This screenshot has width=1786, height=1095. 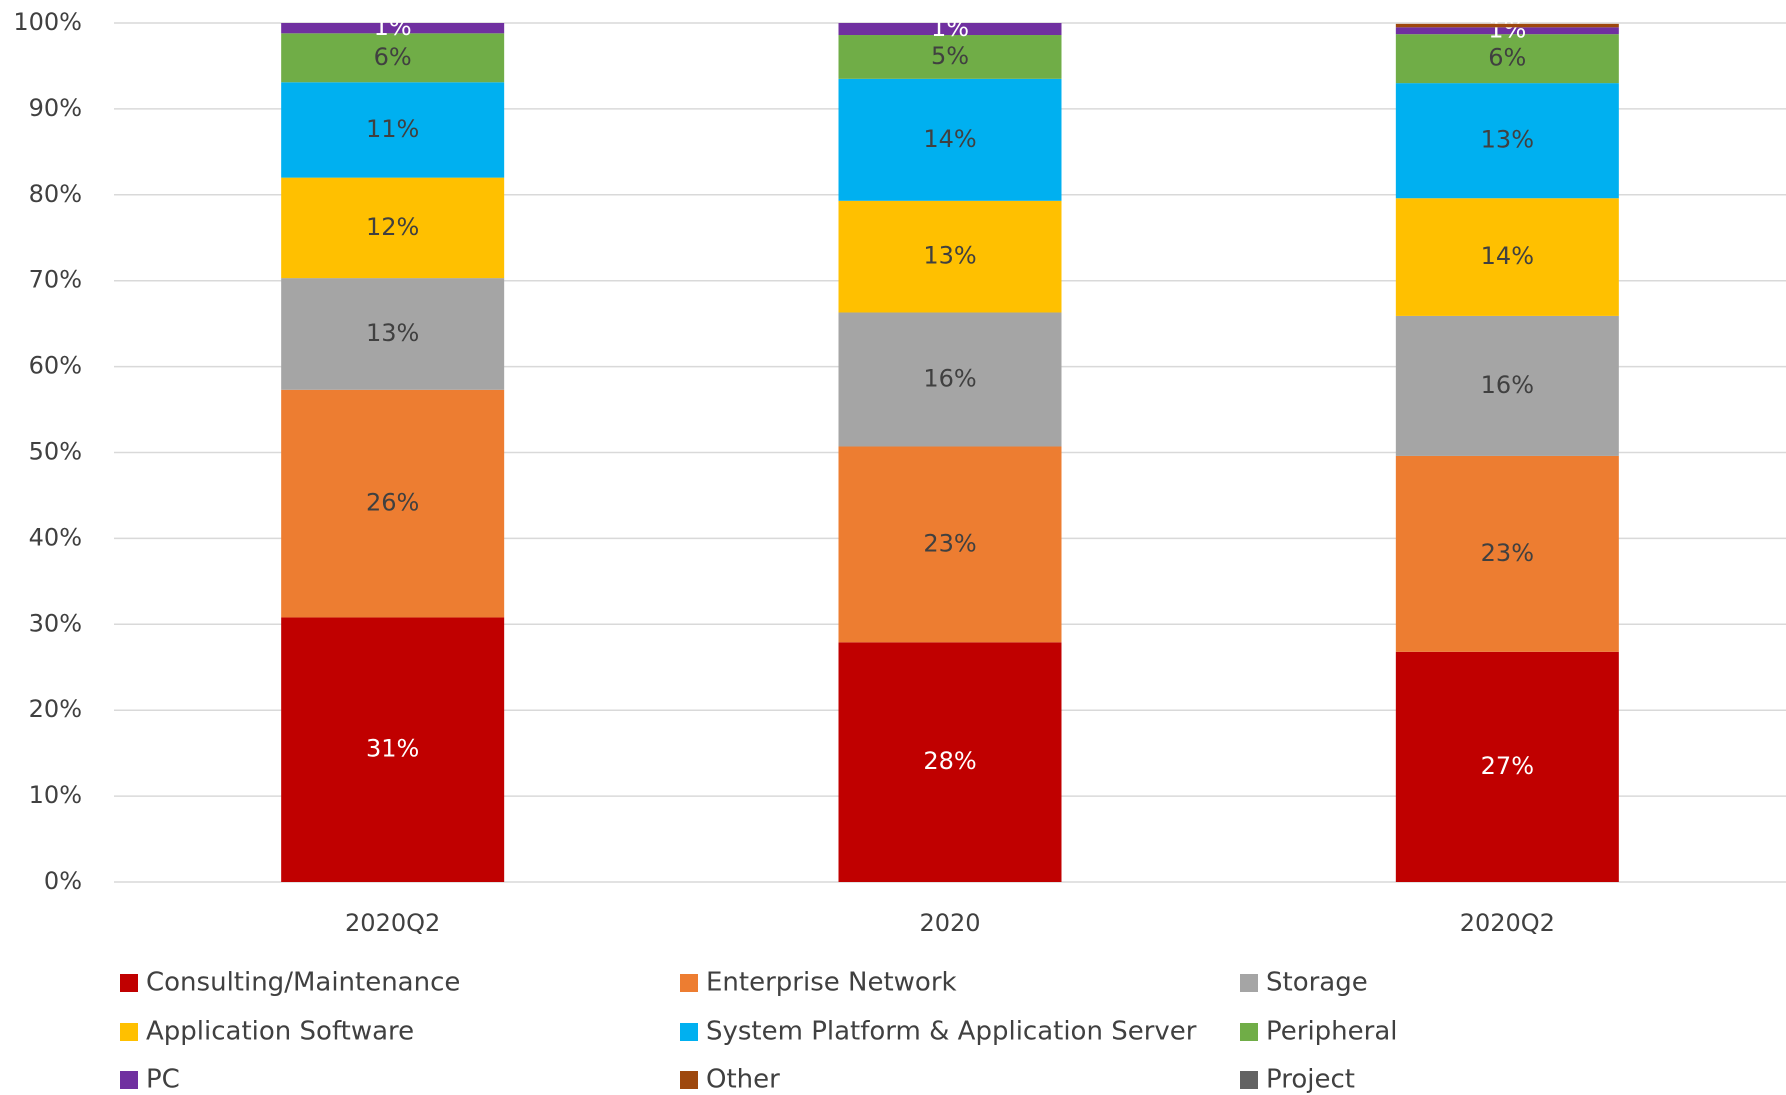 I want to click on data-label: 5%, so click(x=950, y=56).